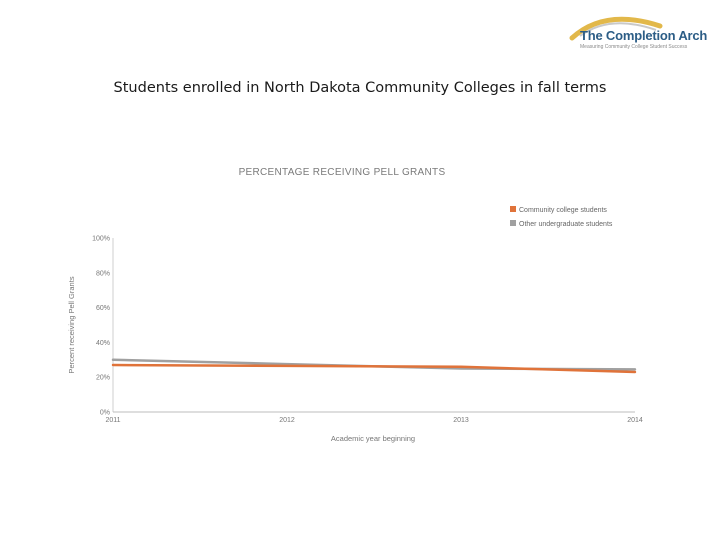 This screenshot has width=720, height=540. I want to click on series-line-community-college, so click(374, 368).